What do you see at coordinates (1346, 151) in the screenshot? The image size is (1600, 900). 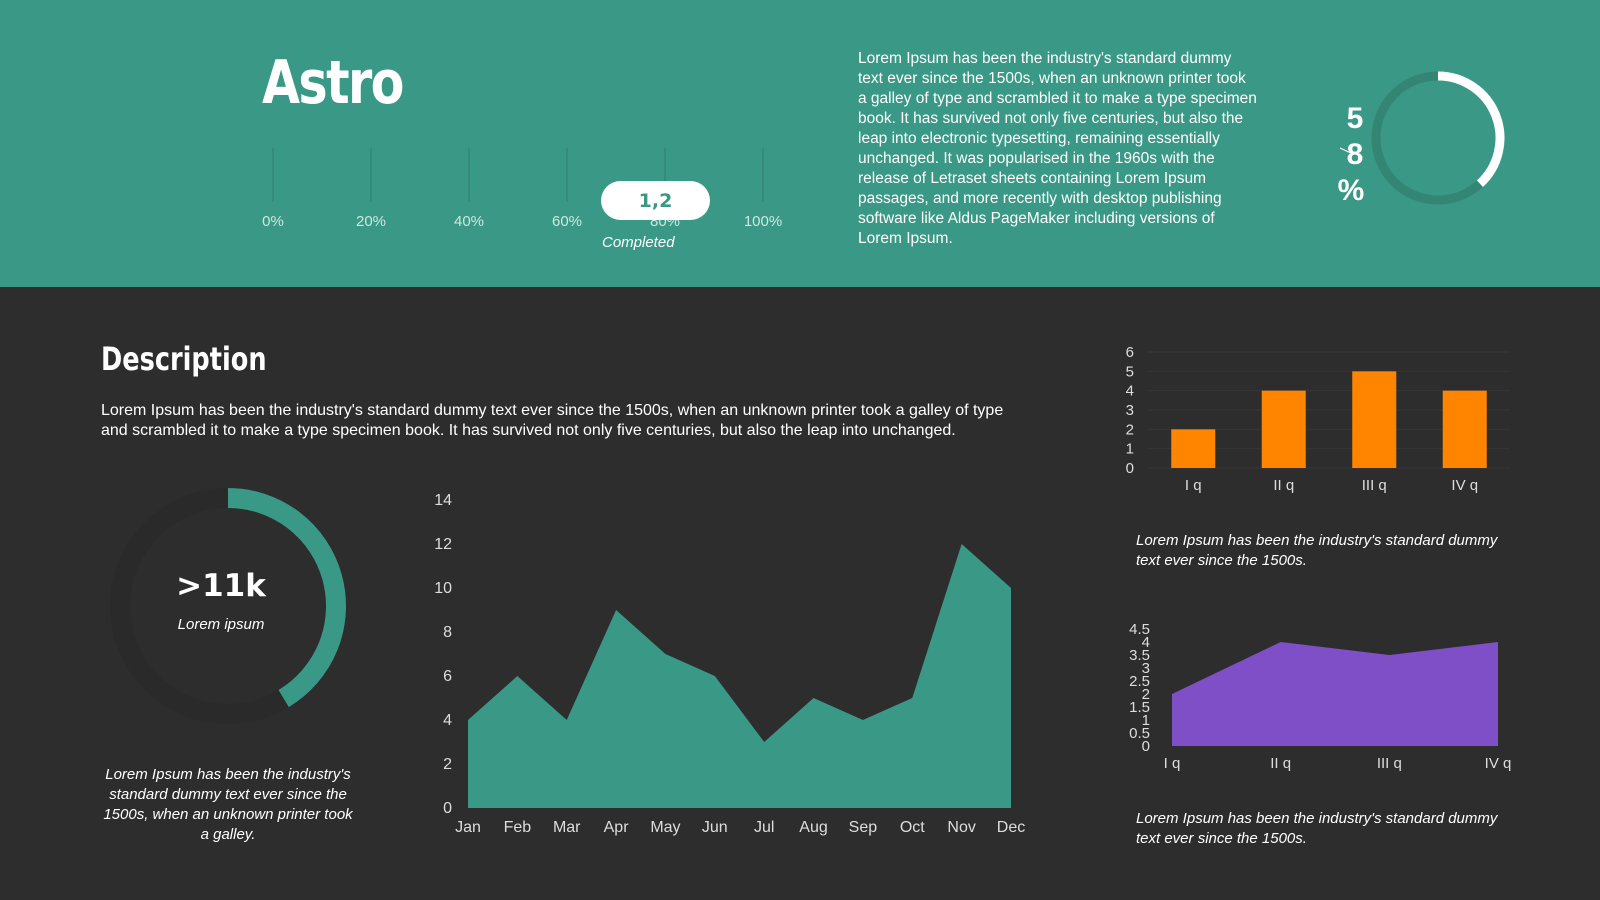 I see `gauge-pointer` at bounding box center [1346, 151].